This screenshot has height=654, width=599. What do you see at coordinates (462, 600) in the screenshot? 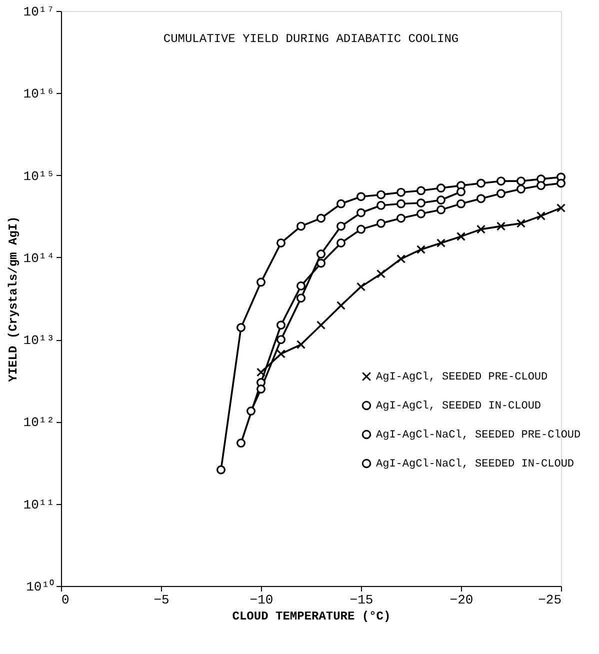
I see `x-tick-label: −20` at bounding box center [462, 600].